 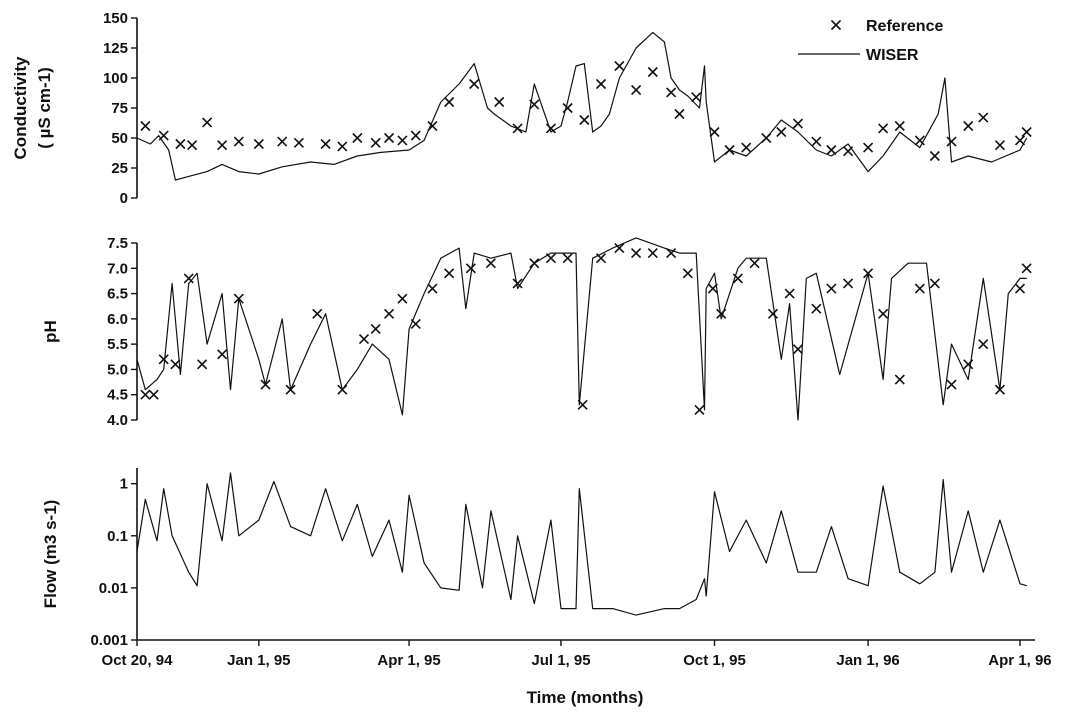 I want to click on y-tick-label-flow: 0.1, so click(x=117, y=536).